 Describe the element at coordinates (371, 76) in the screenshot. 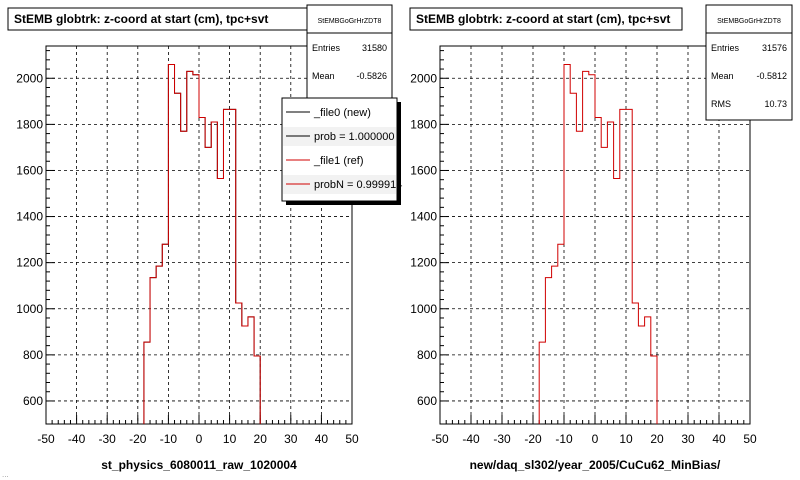

I see `stats-value: -0.5826` at that location.